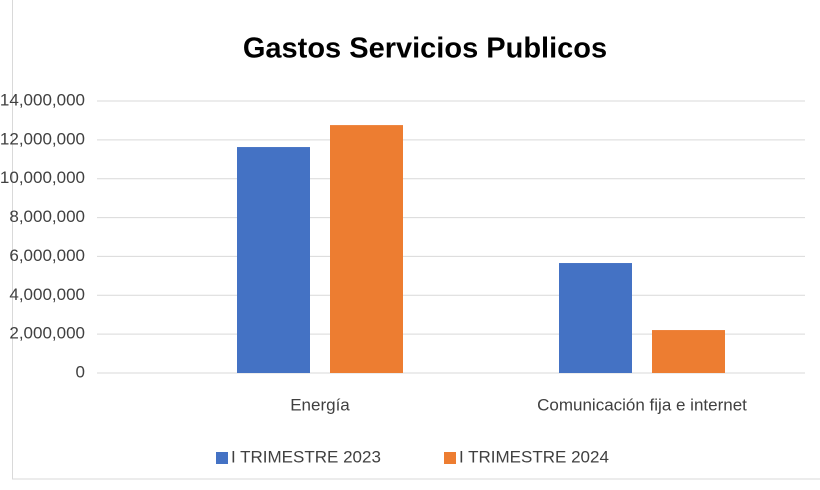 This screenshot has width=820, height=490. Describe the element at coordinates (534, 456) in the screenshot. I see `legend-label: I TRIMESTRE 2024` at that location.